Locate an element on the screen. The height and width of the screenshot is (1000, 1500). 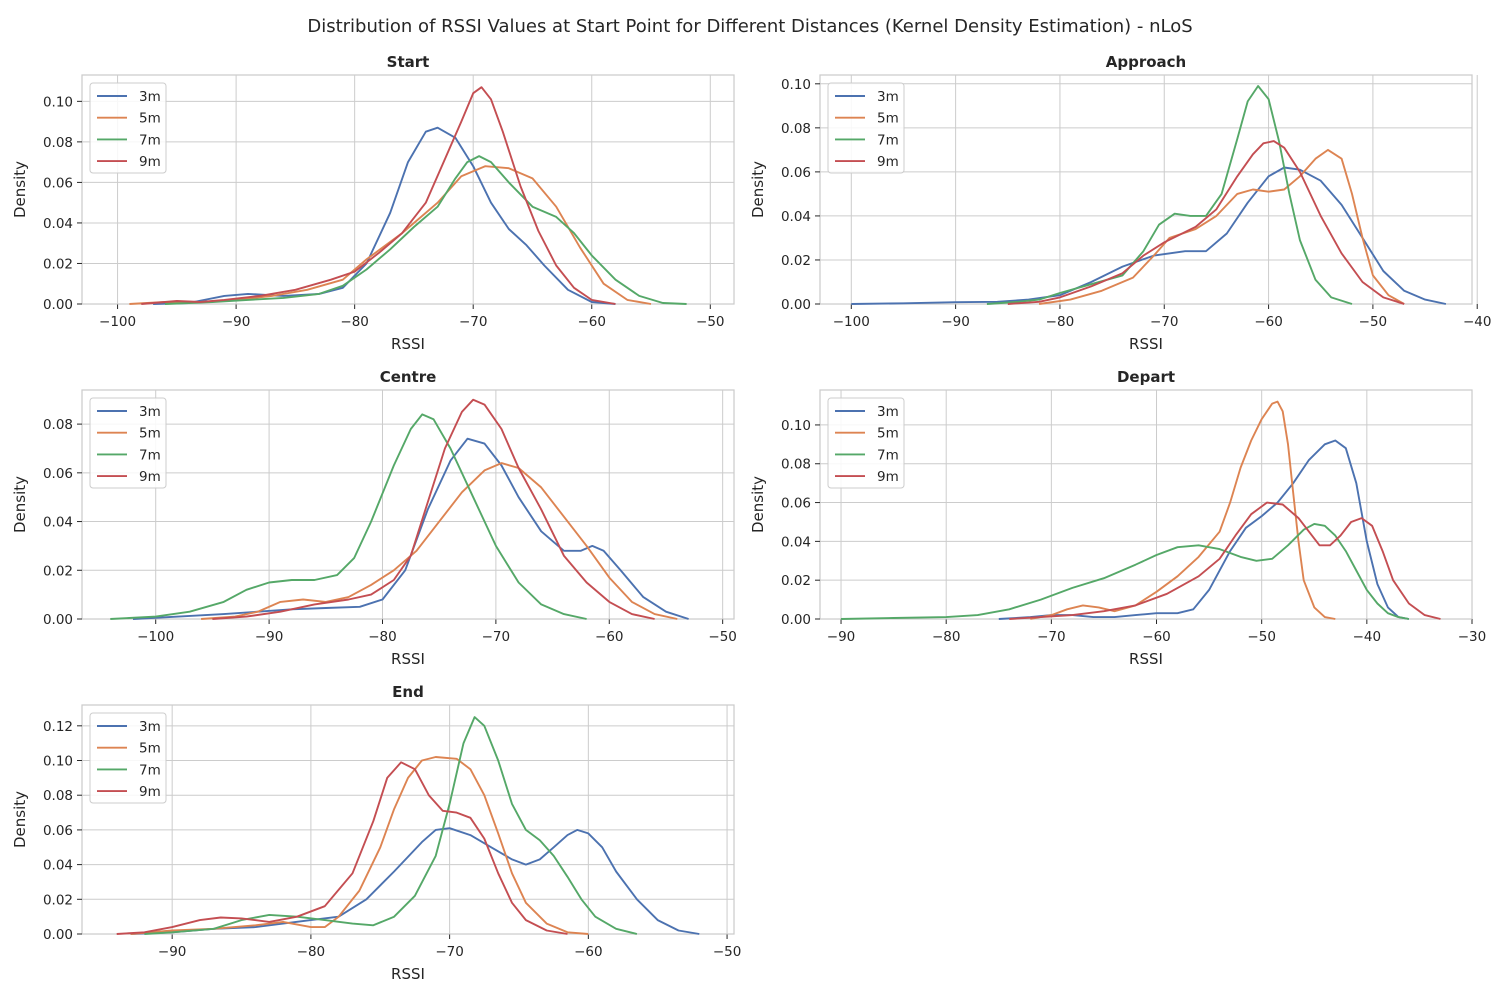
panel-title: Approach is located at coordinates (1146, 62).